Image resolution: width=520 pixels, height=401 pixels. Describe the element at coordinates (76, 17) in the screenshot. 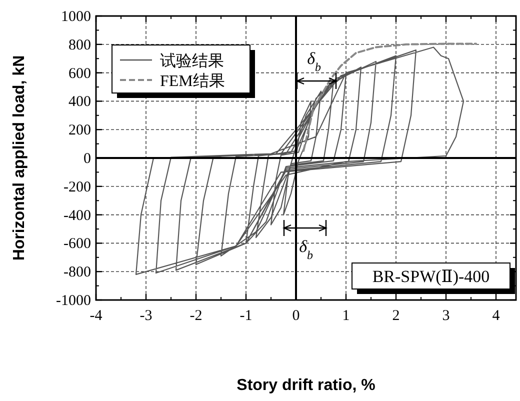

I see `y-tick-label: 1000` at that location.